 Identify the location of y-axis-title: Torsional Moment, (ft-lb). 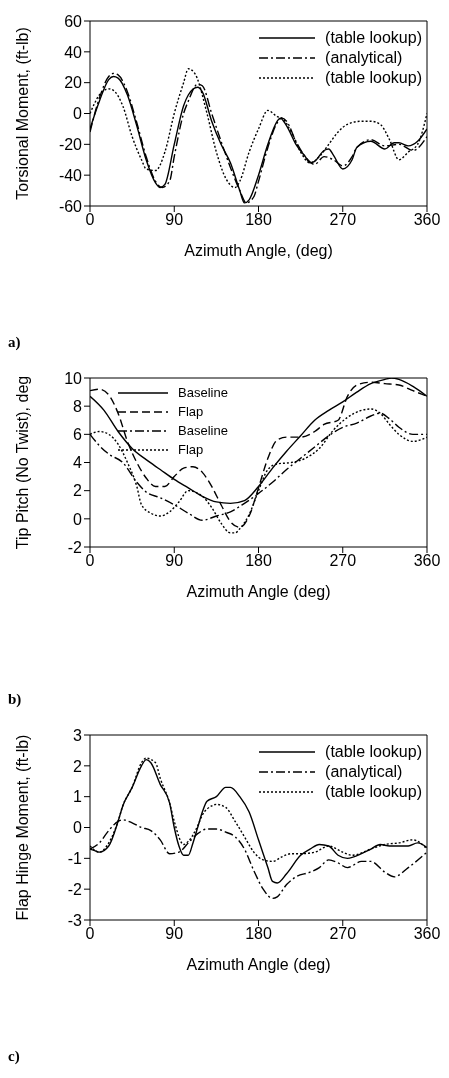
(22, 113).